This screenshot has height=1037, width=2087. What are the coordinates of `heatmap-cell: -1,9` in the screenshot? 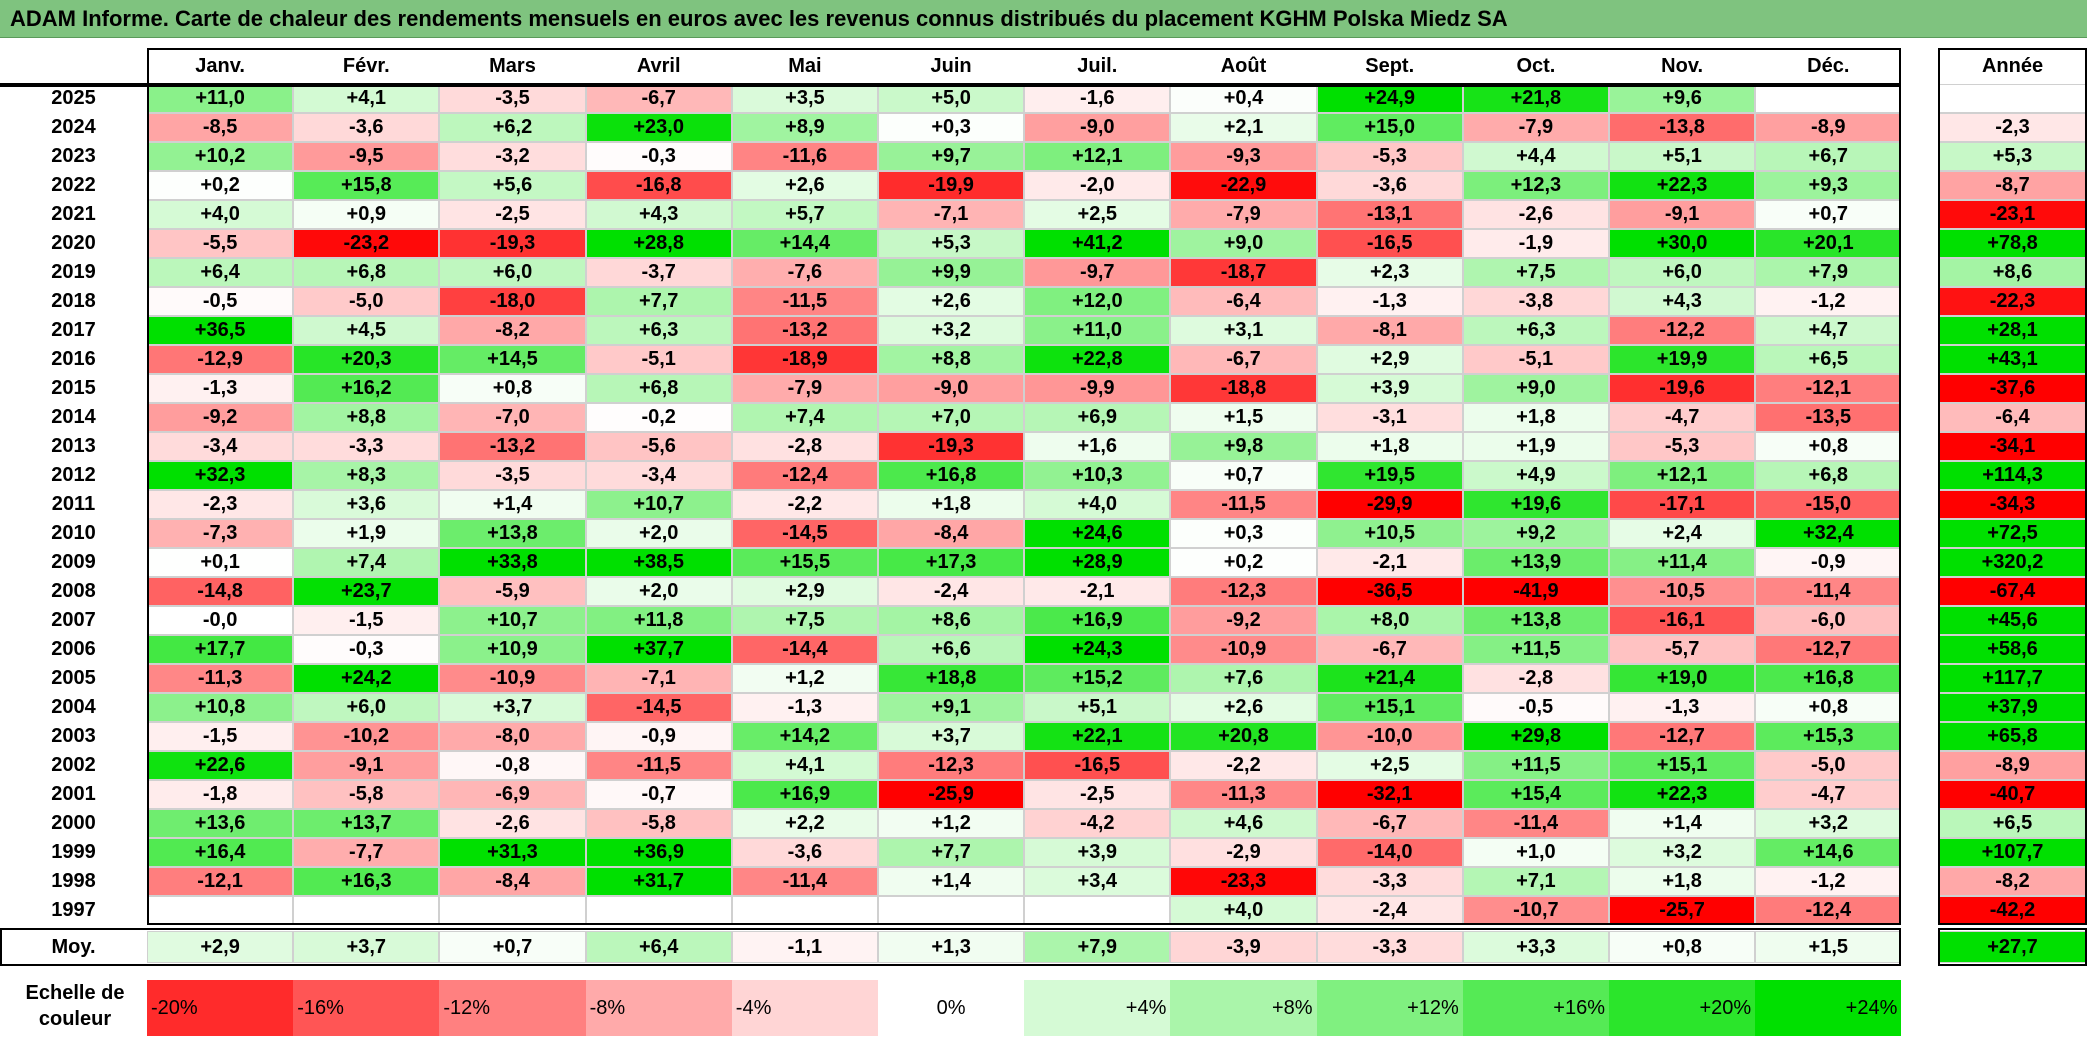 It's located at (1535, 243).